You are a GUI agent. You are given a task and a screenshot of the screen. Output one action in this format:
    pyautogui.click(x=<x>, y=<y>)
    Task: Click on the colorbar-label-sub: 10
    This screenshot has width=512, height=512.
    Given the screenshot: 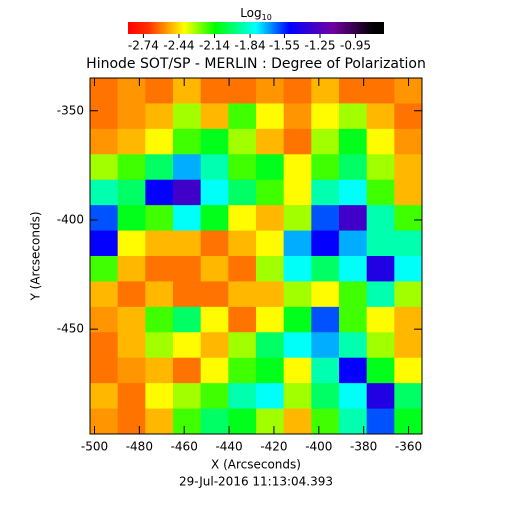 What is the action you would take?
    pyautogui.click(x=267, y=17)
    